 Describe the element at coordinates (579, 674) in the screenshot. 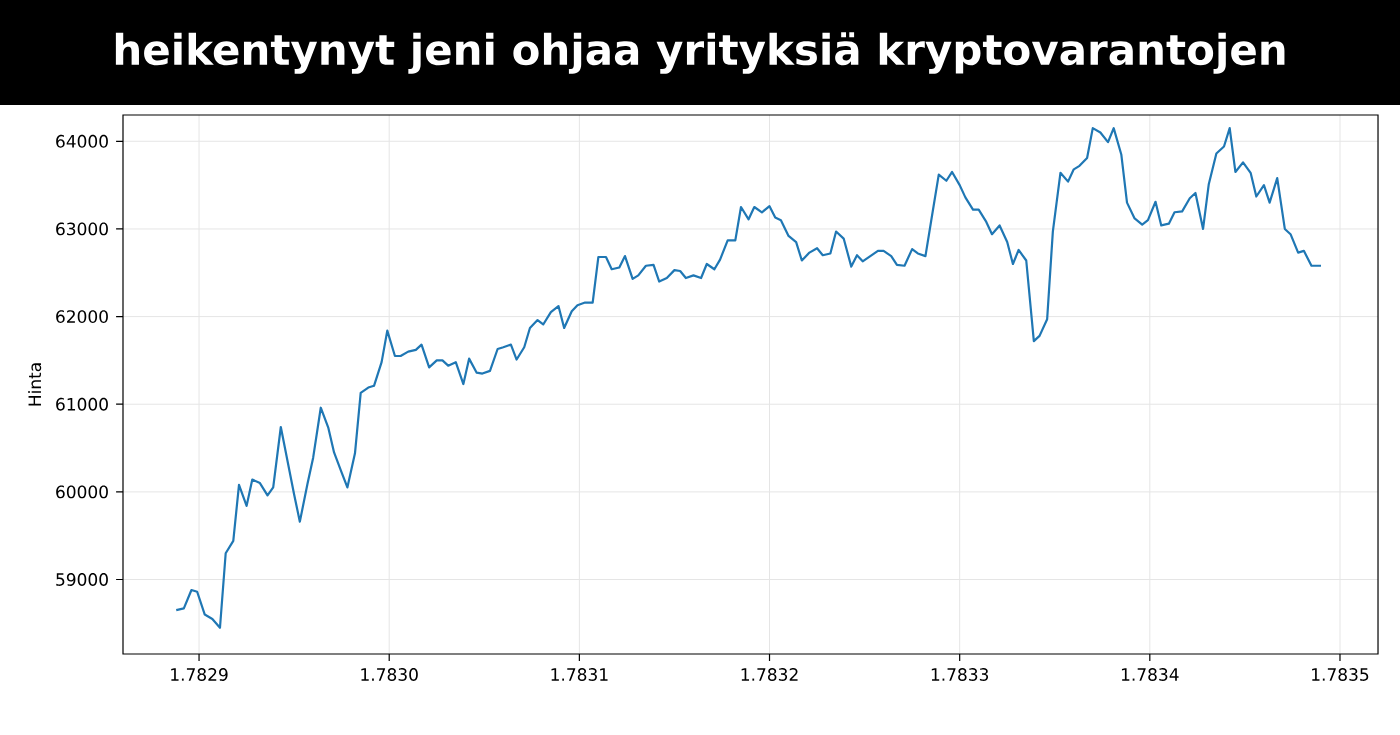

I see `x-tick-label: 1.7831` at that location.